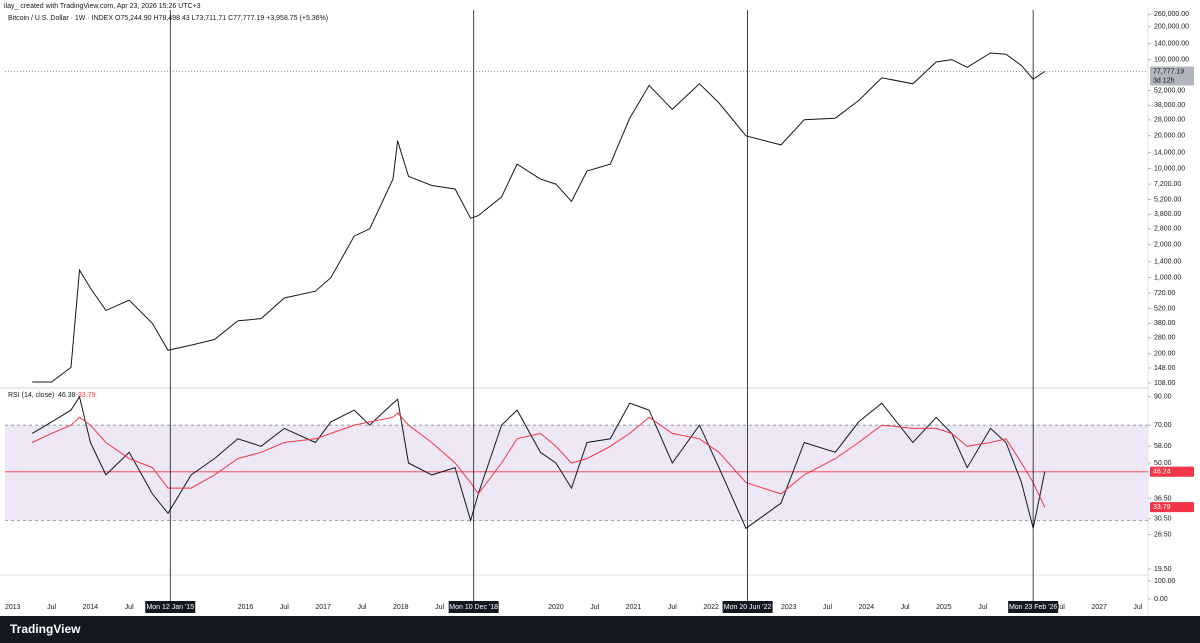 Image resolution: width=1200 pixels, height=643 pixels. What do you see at coordinates (67, 395) in the screenshot?
I see `rsi-legend-value: 46.38` at bounding box center [67, 395].